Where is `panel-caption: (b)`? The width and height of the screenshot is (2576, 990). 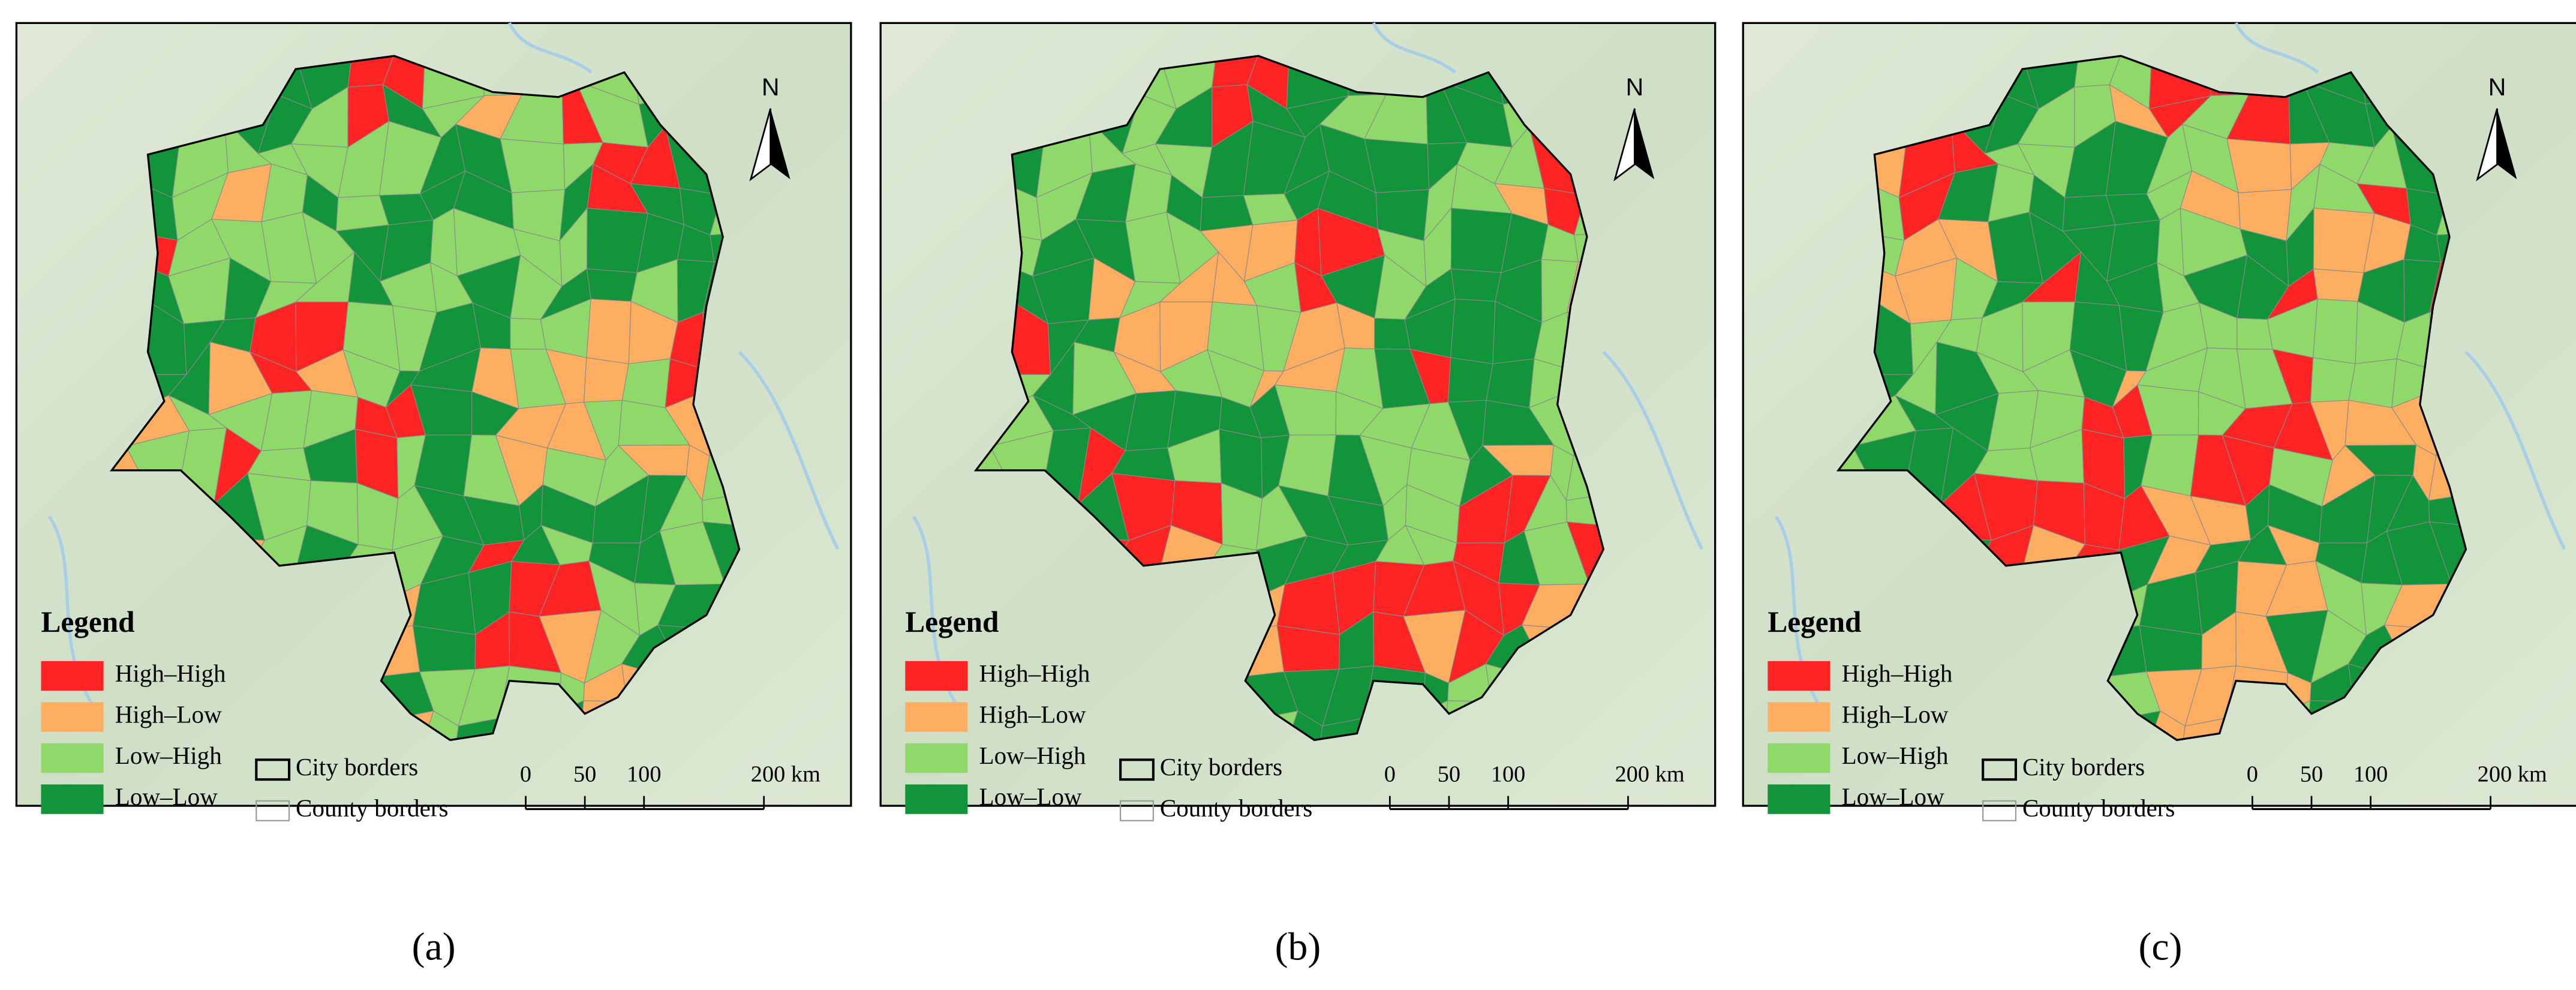 panel-caption: (b) is located at coordinates (1298, 946).